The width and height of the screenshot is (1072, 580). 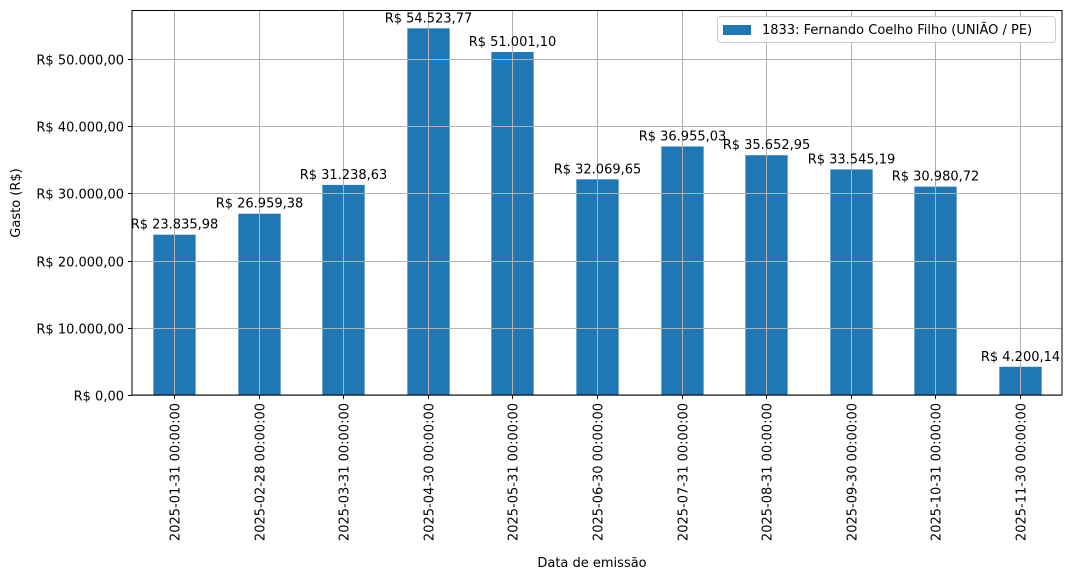 What do you see at coordinates (1022, 472) in the screenshot?
I see `x-tick-label: 2025-11-30 00:00:00` at bounding box center [1022, 472].